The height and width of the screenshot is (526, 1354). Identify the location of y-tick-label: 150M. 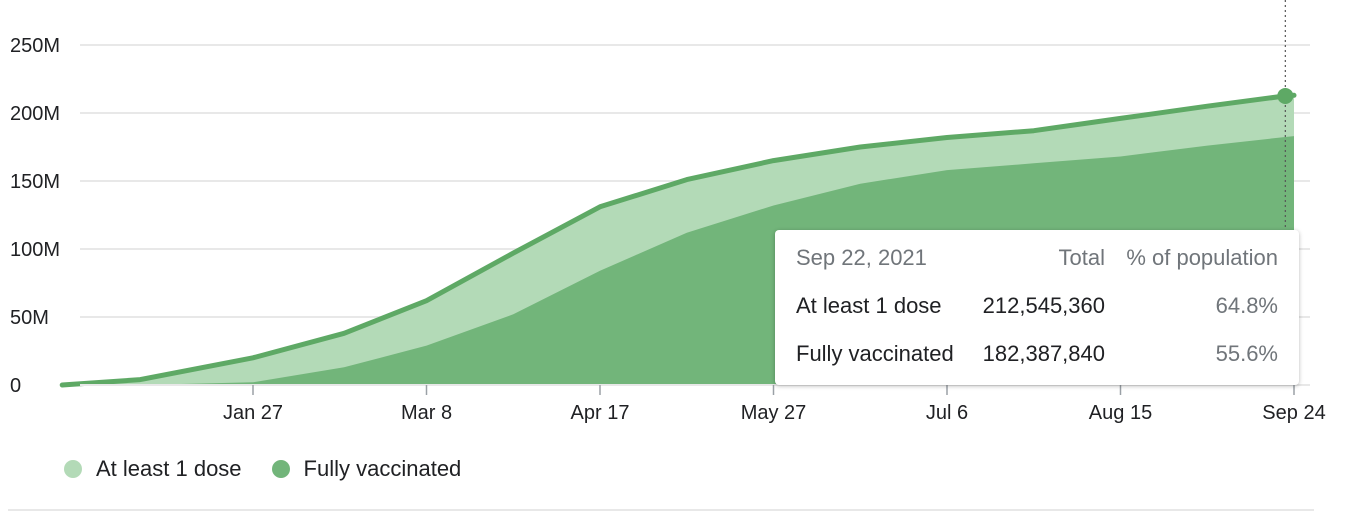
(35, 182).